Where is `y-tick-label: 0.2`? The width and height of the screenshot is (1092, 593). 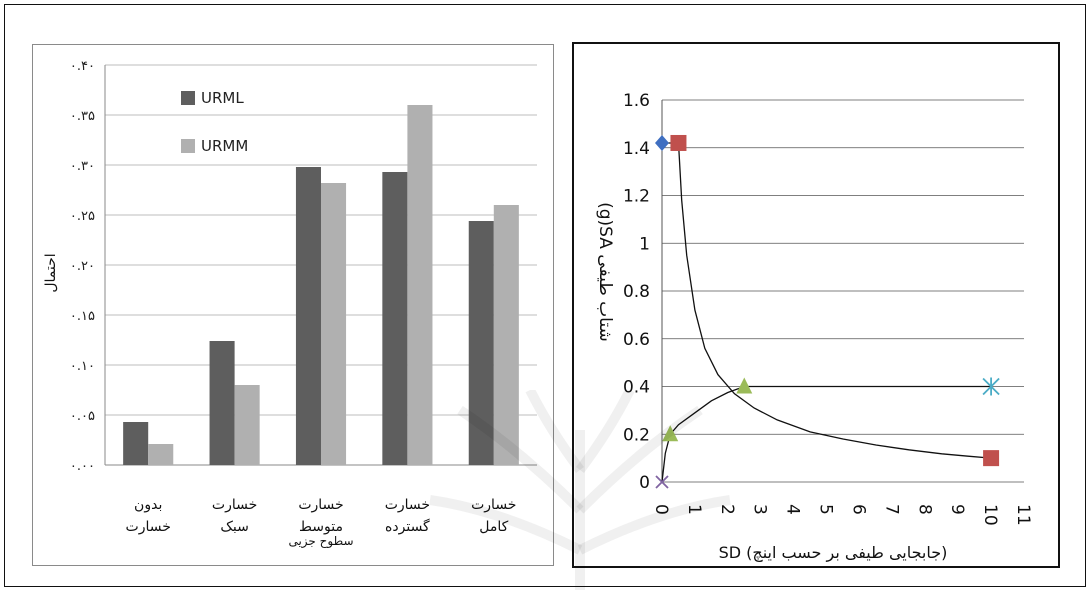 y-tick-label: 0.2 is located at coordinates (636, 435).